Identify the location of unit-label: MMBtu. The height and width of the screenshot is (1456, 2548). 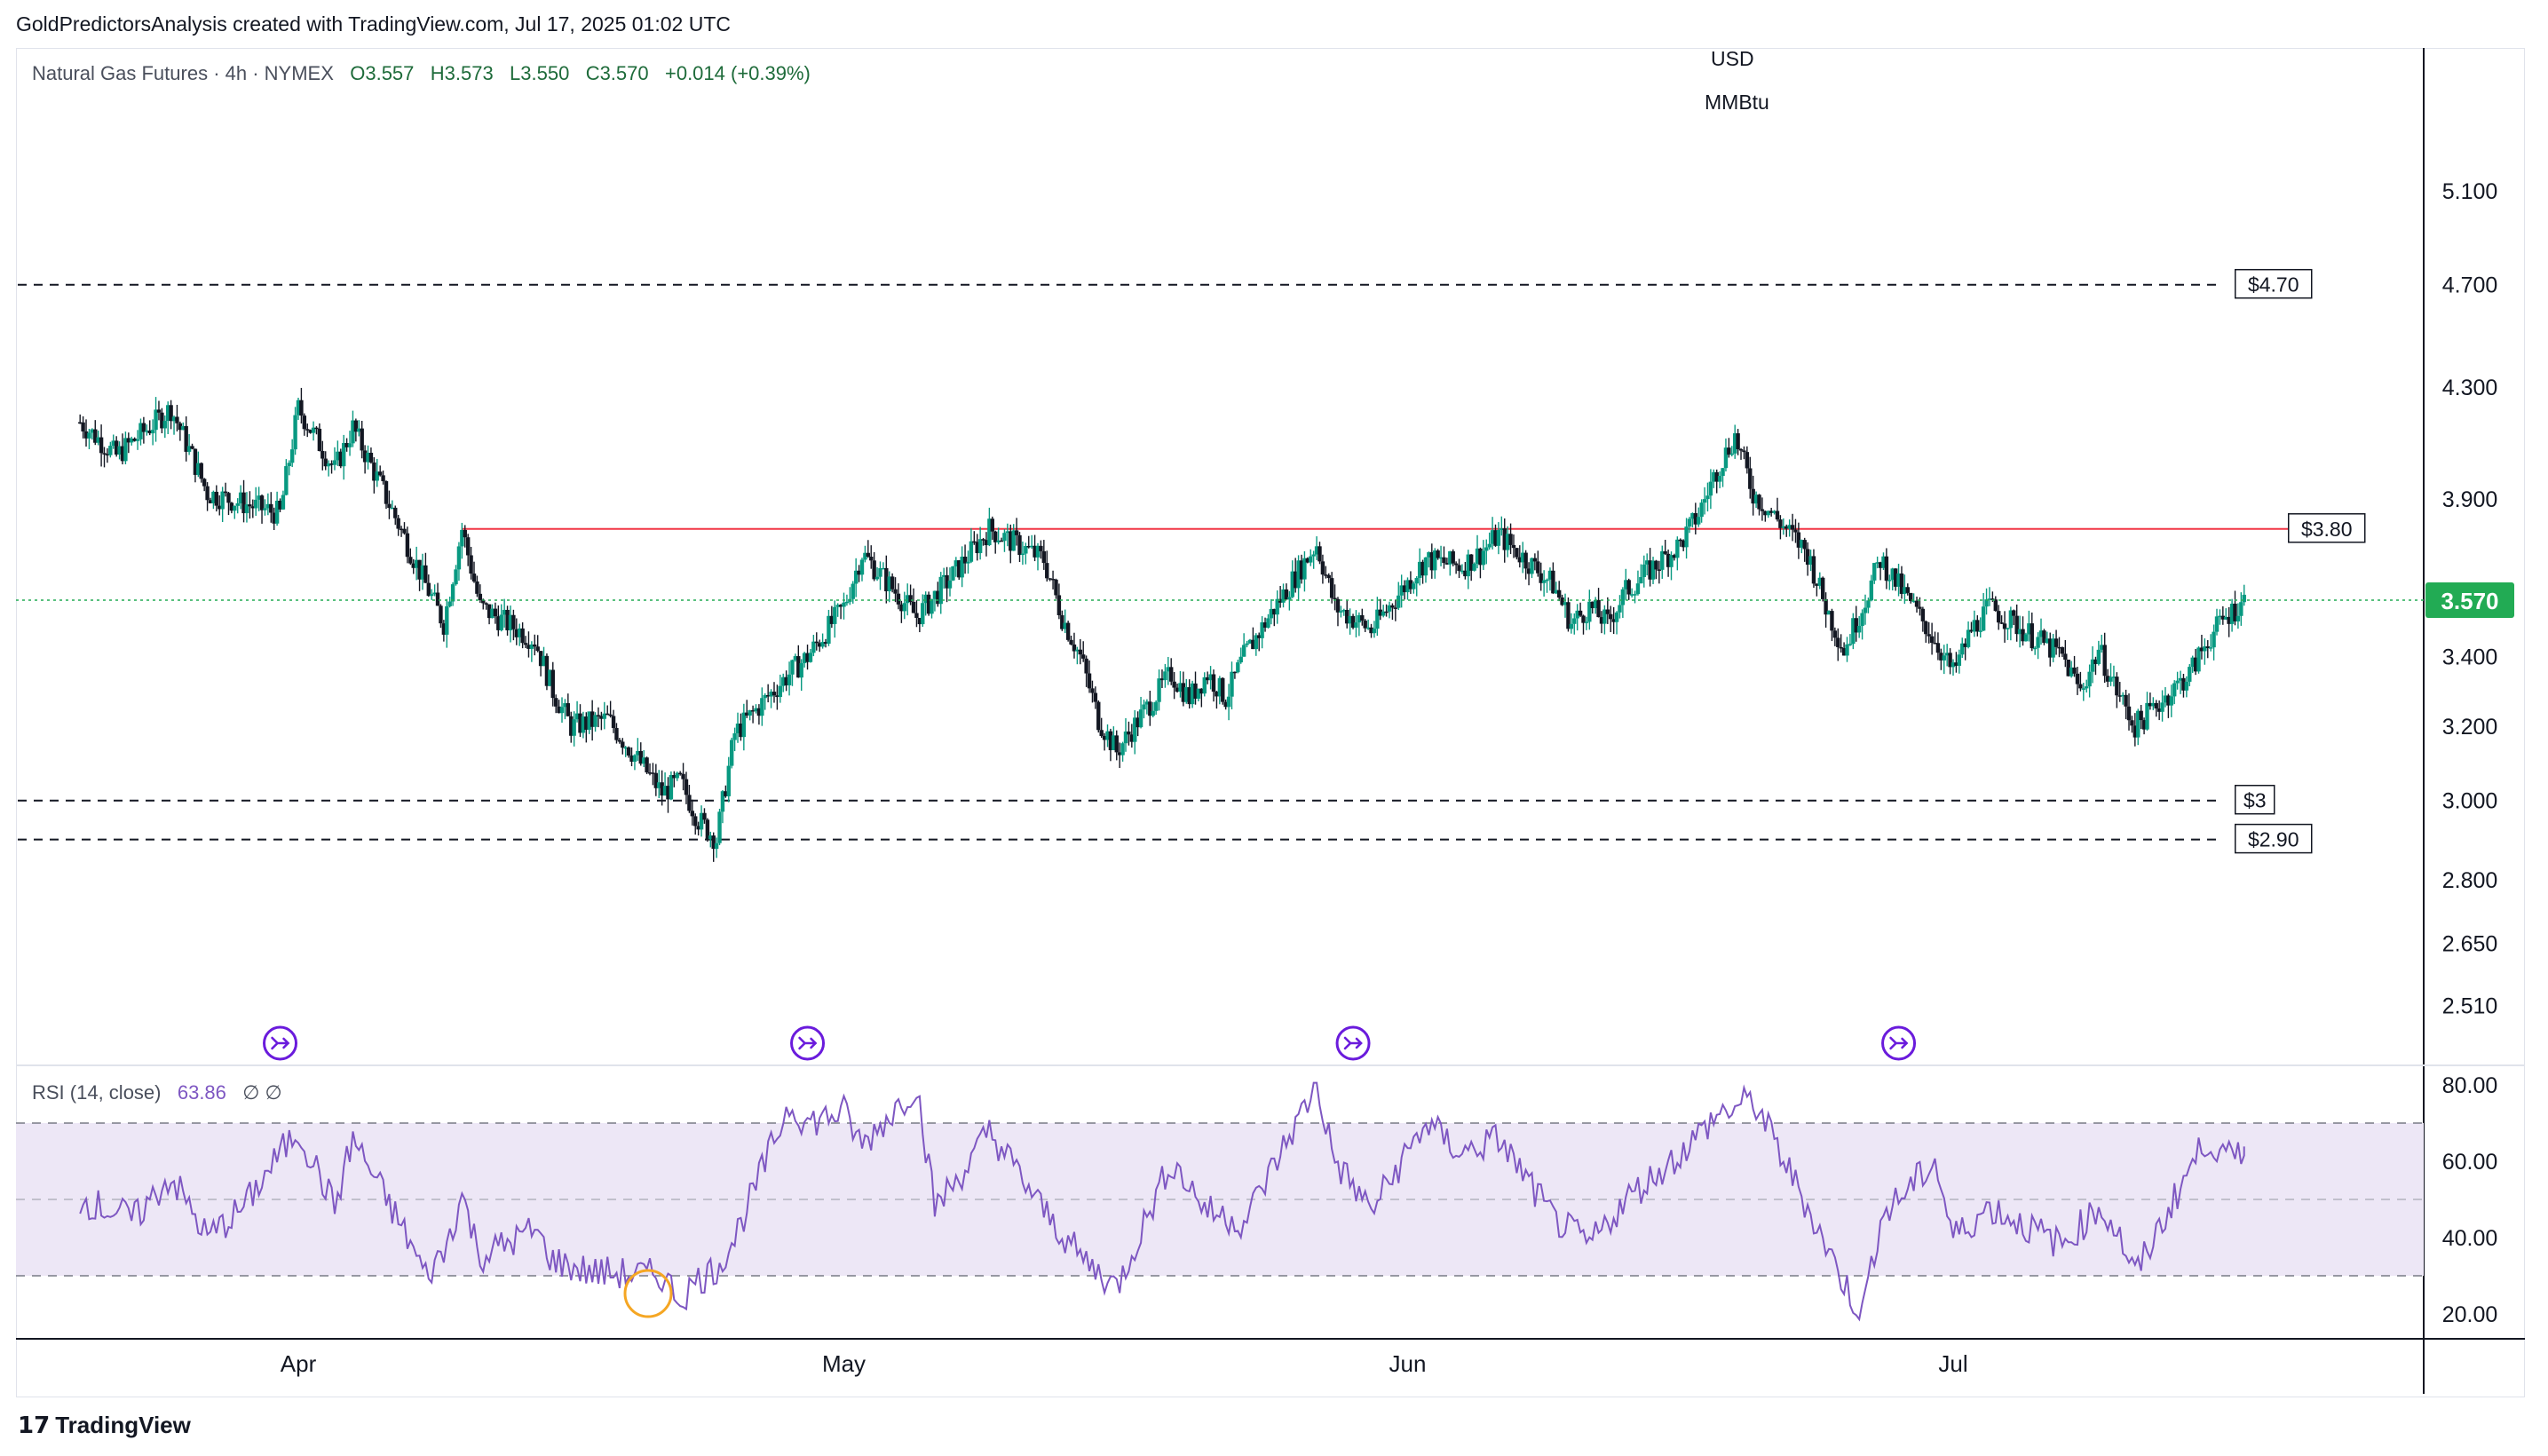
(1737, 102).